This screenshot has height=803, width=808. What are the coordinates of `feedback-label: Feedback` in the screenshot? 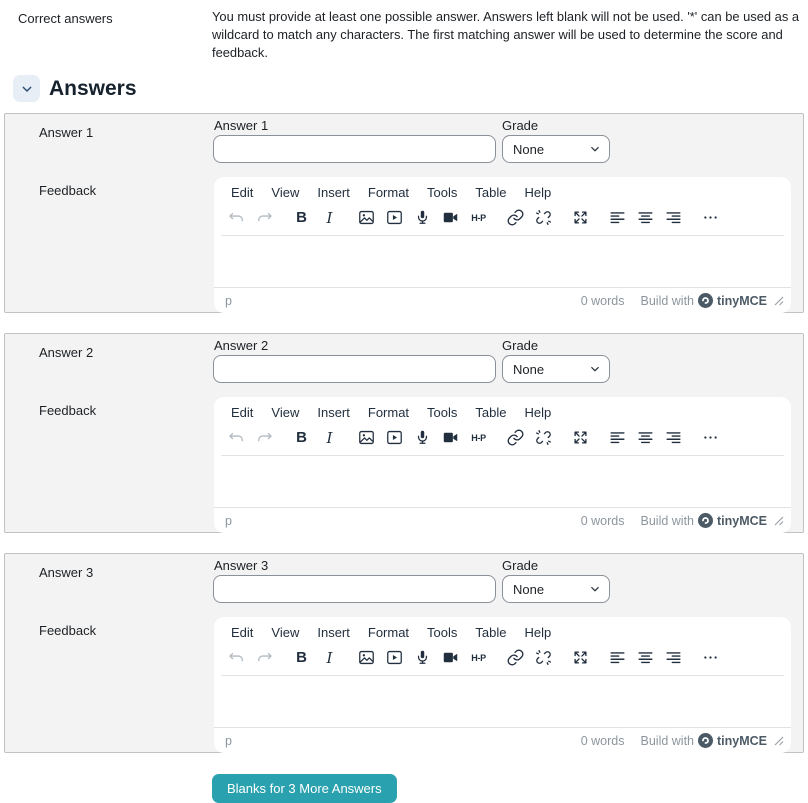 It's located at (68, 630).